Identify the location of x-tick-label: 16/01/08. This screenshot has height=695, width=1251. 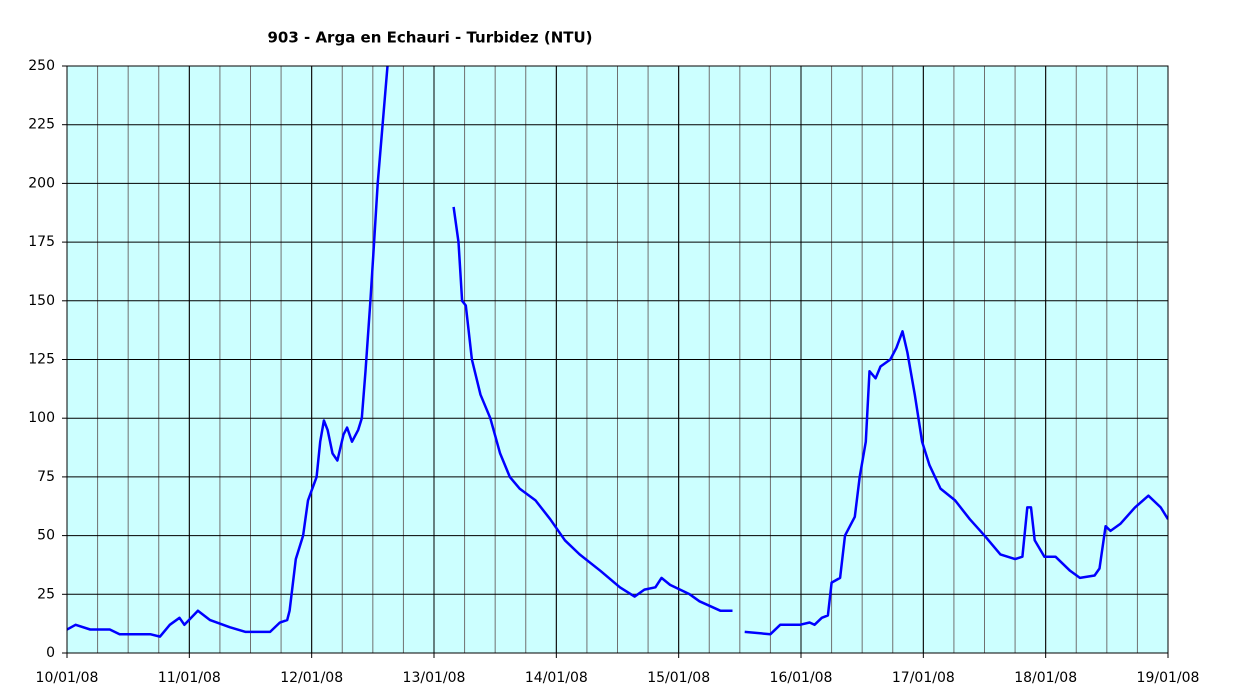
(801, 678).